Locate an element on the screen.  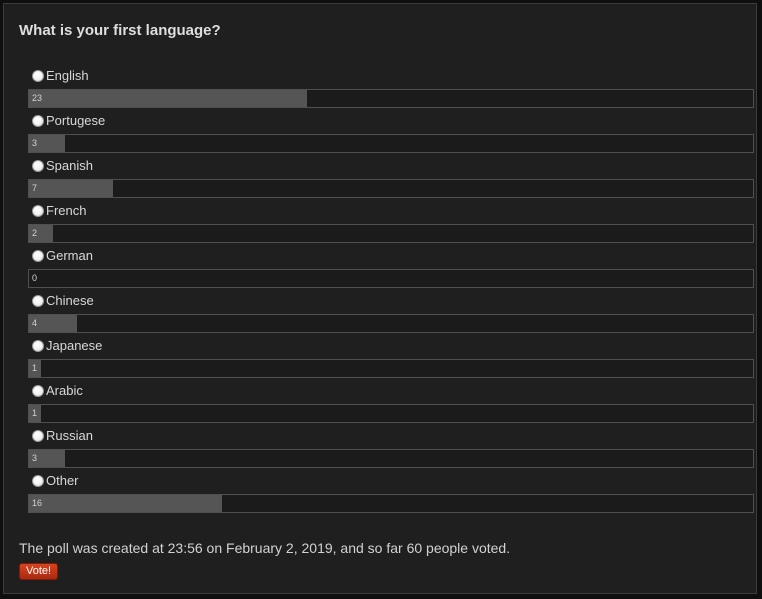
option-text: Arabic is located at coordinates (64, 390).